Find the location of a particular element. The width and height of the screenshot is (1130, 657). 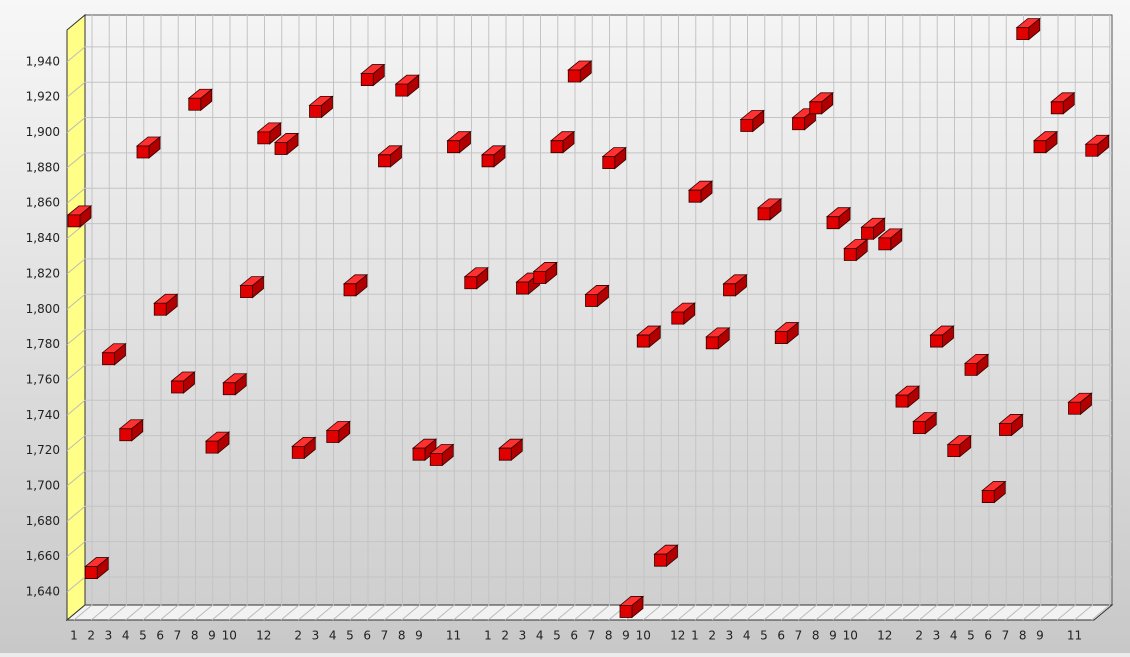

x-tick-label: 1 is located at coordinates (488, 636).